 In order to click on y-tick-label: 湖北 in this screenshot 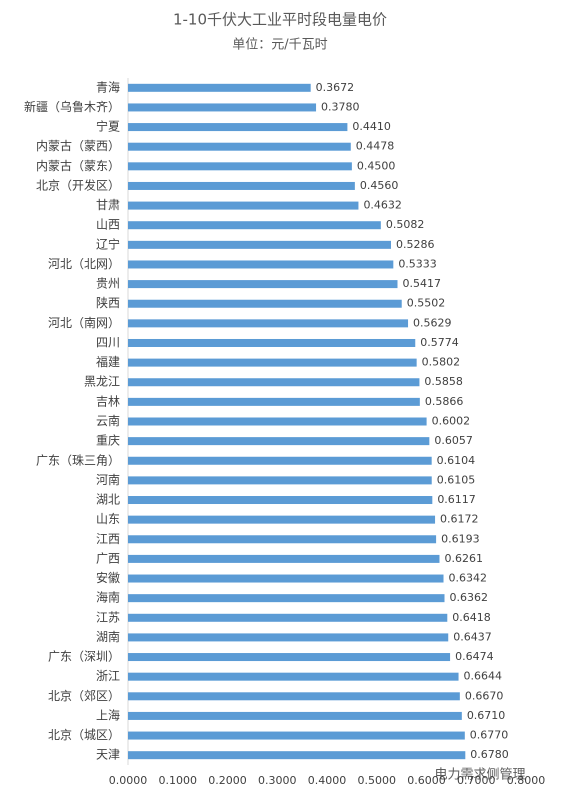, I will do `click(108, 499)`.